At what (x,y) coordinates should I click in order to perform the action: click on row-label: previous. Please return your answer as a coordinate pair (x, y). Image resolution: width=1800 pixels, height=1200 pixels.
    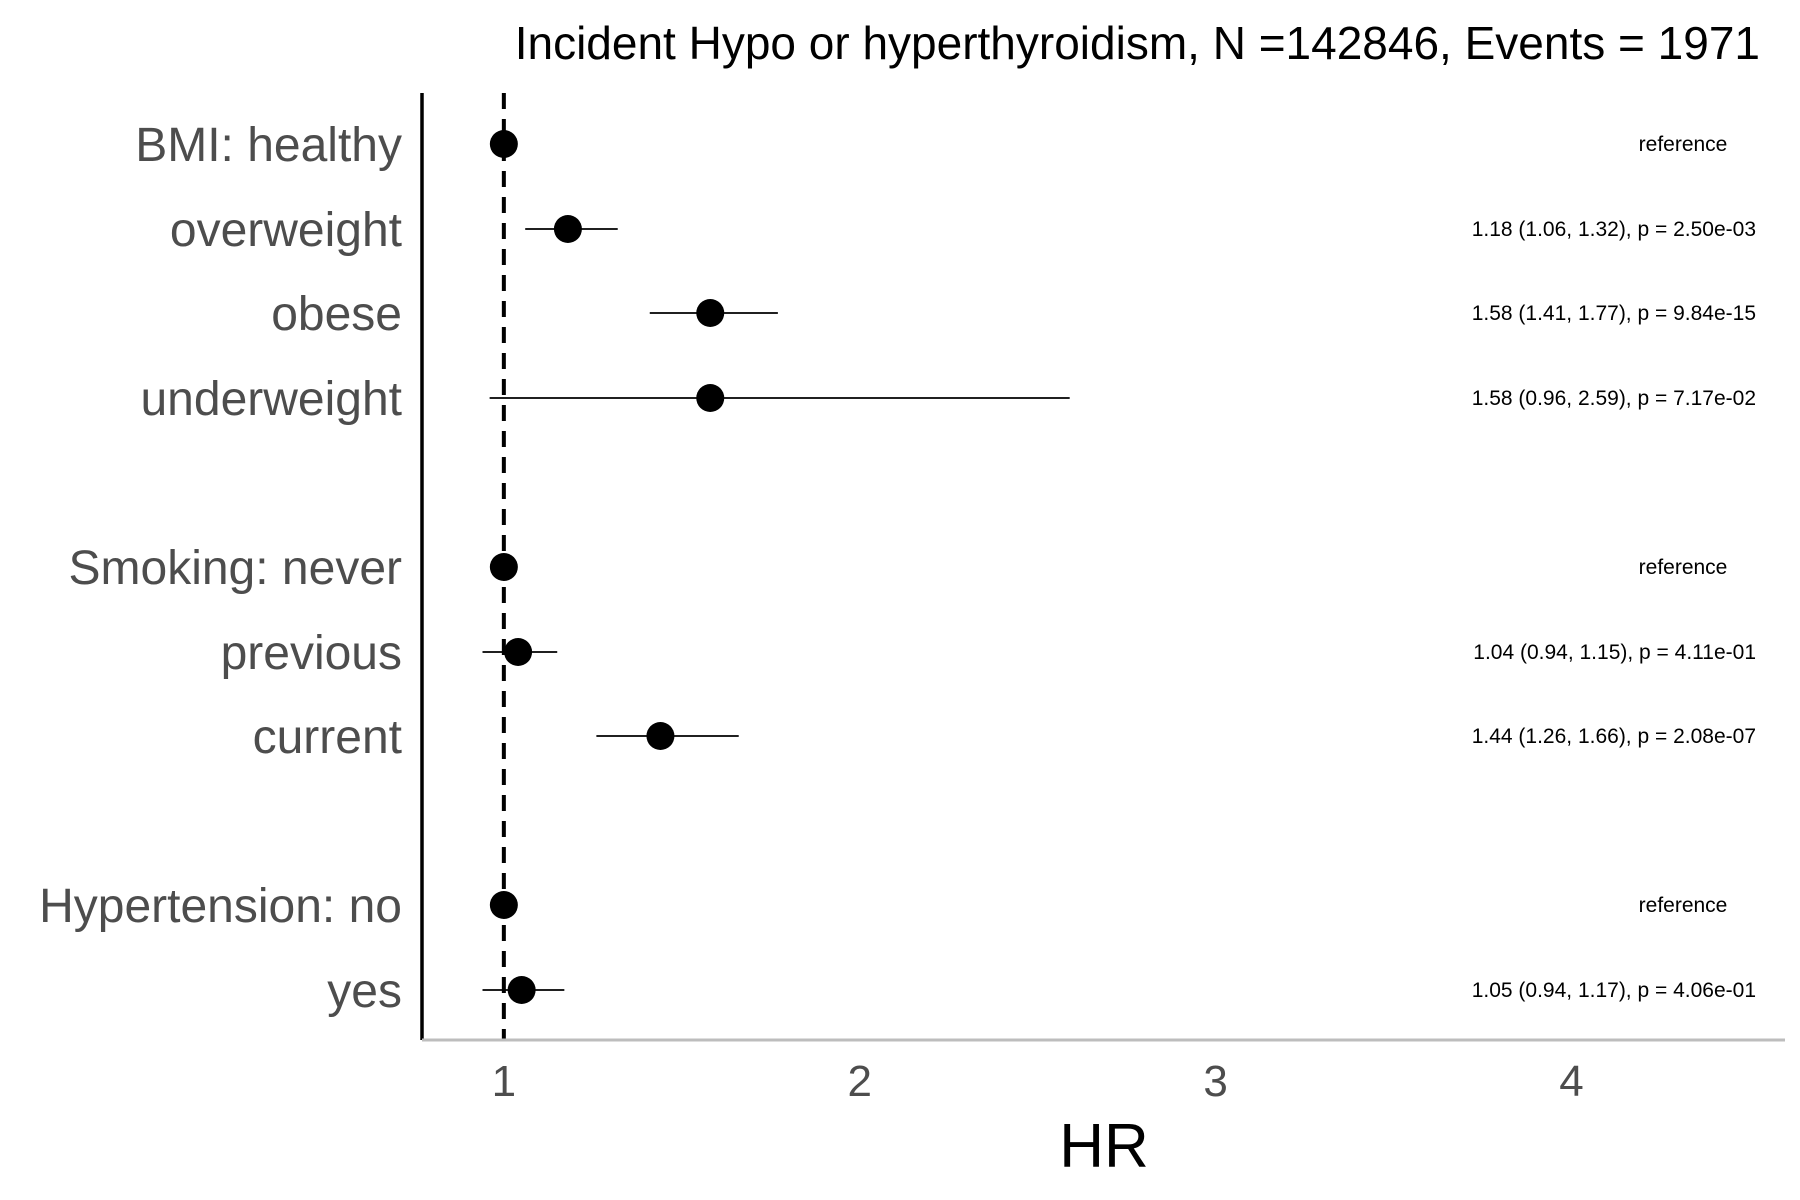
    Looking at the image, I should click on (311, 653).